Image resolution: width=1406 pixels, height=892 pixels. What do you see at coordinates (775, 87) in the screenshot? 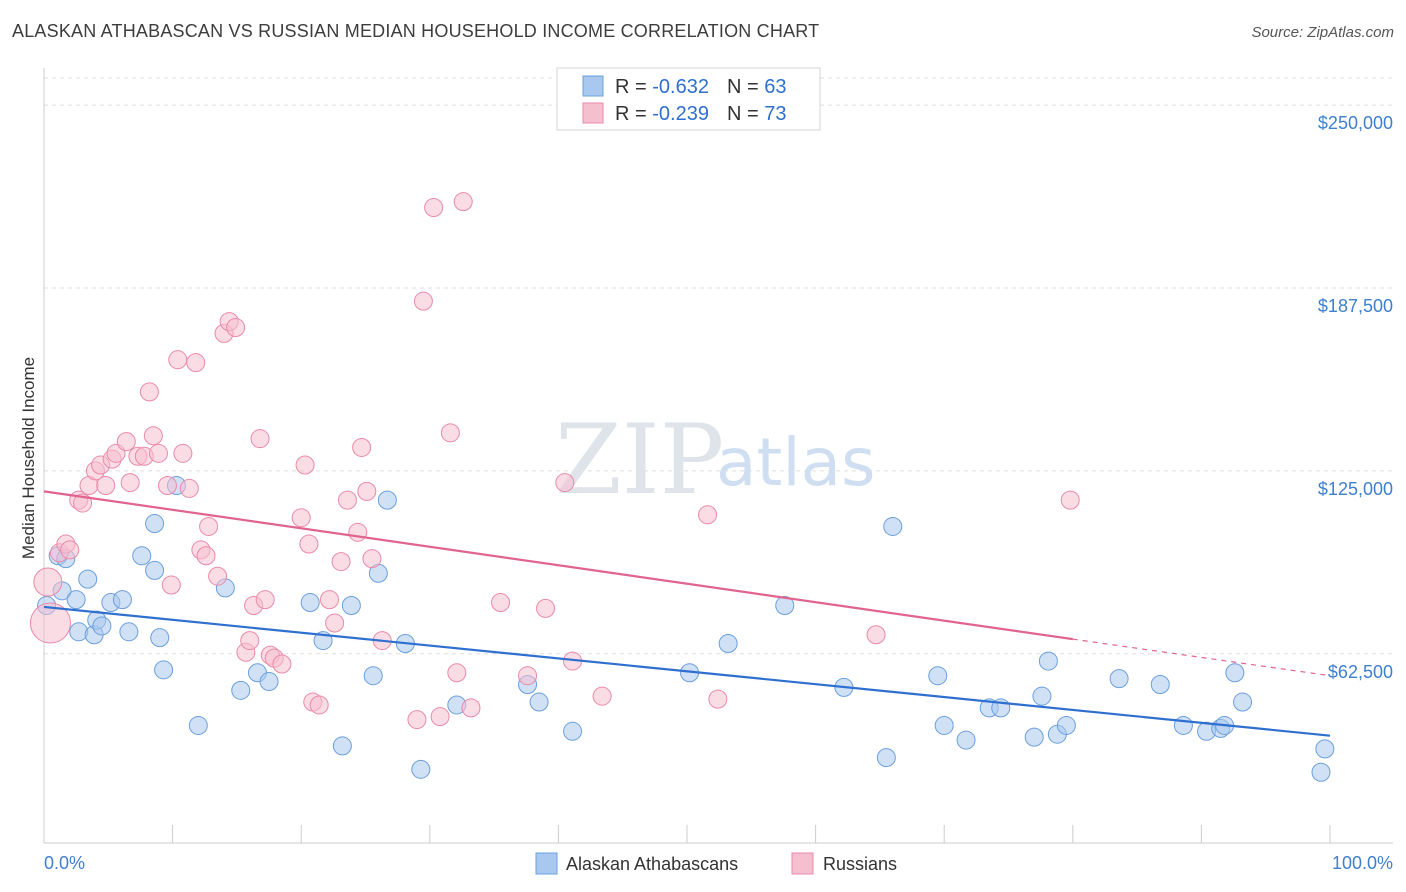
I see `stats-n-value: 63` at bounding box center [775, 87].